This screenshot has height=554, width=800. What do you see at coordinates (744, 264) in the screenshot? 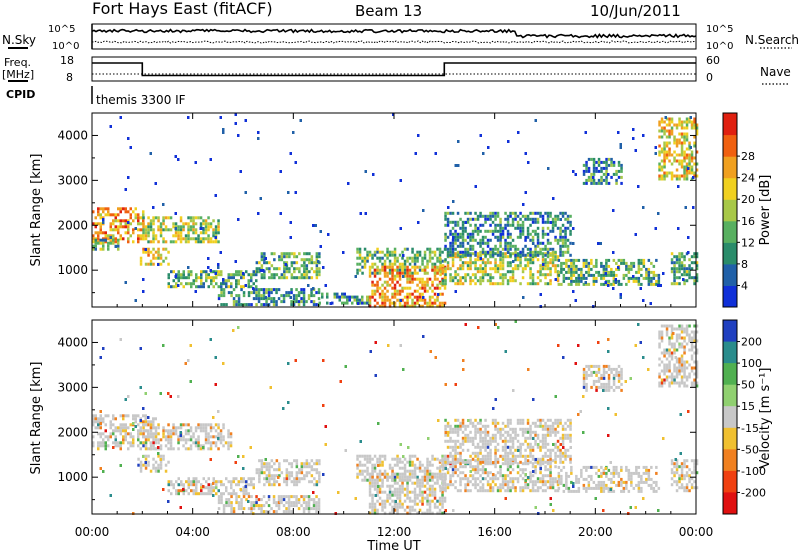
I see `colorbar-tick-label: 8` at bounding box center [744, 264].